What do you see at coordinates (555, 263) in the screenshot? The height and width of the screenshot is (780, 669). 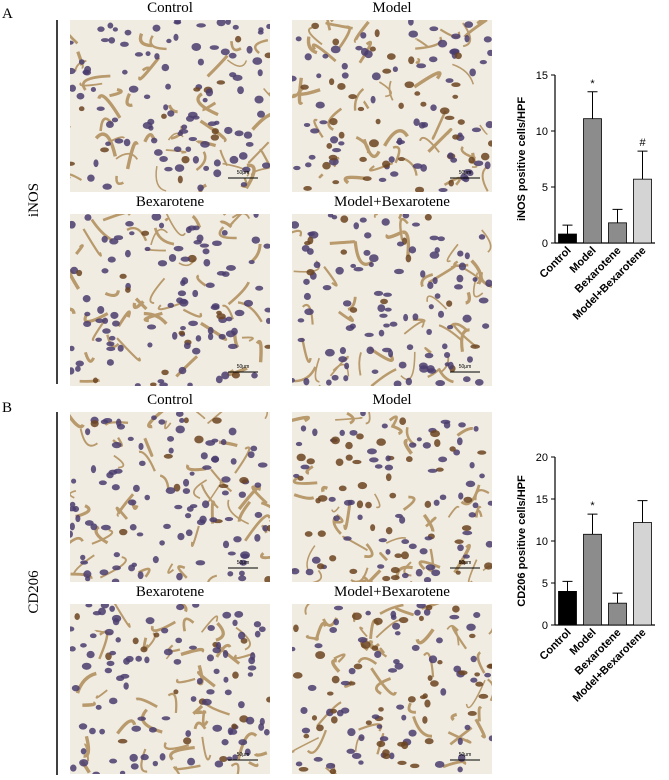 I see `x-tick-label: Control` at bounding box center [555, 263].